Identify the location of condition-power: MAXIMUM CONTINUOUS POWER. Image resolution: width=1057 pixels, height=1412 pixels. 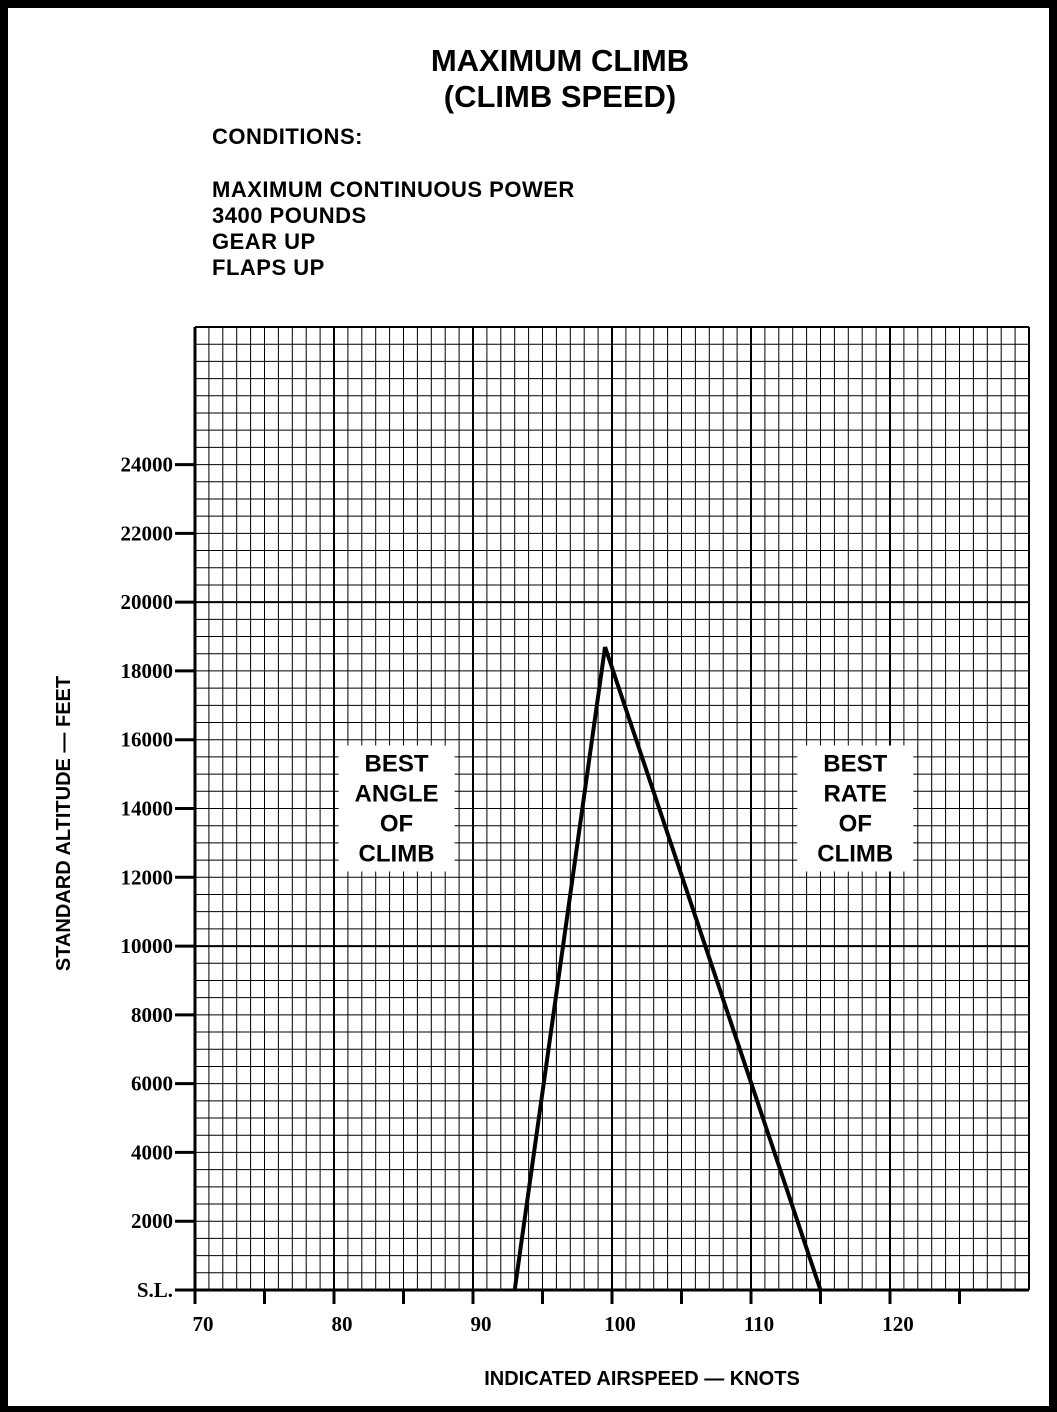
(393, 189).